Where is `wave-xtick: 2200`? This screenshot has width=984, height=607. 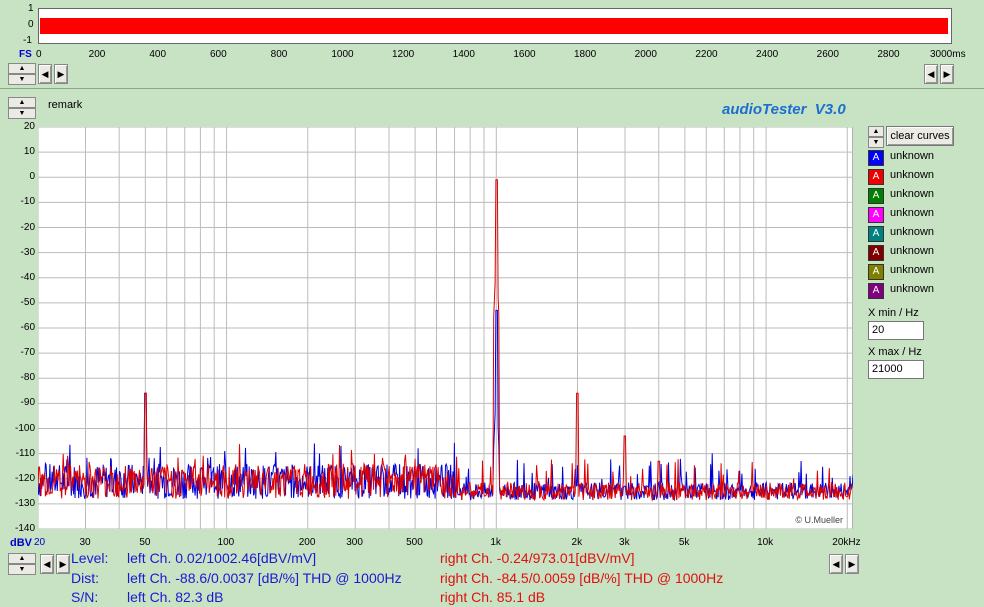 wave-xtick: 2200 is located at coordinates (706, 54).